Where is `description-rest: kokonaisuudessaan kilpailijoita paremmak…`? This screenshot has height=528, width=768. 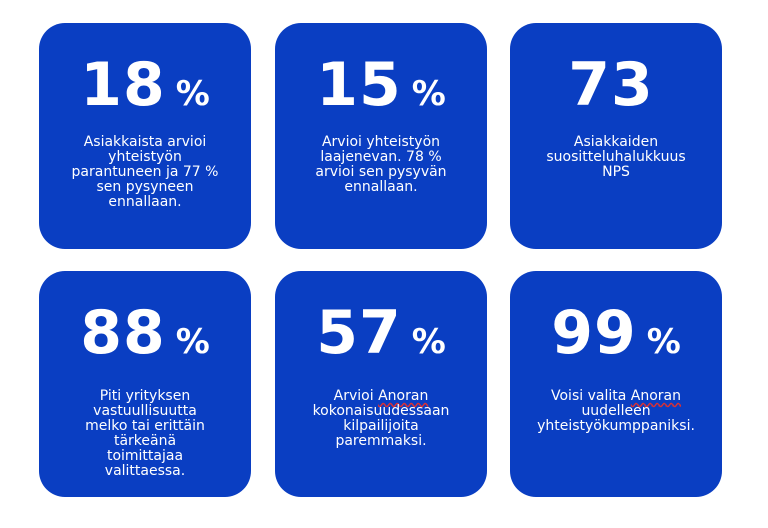 description-rest: kokonaisuudessaan kilpailijoita paremmak… is located at coordinates (381, 426).